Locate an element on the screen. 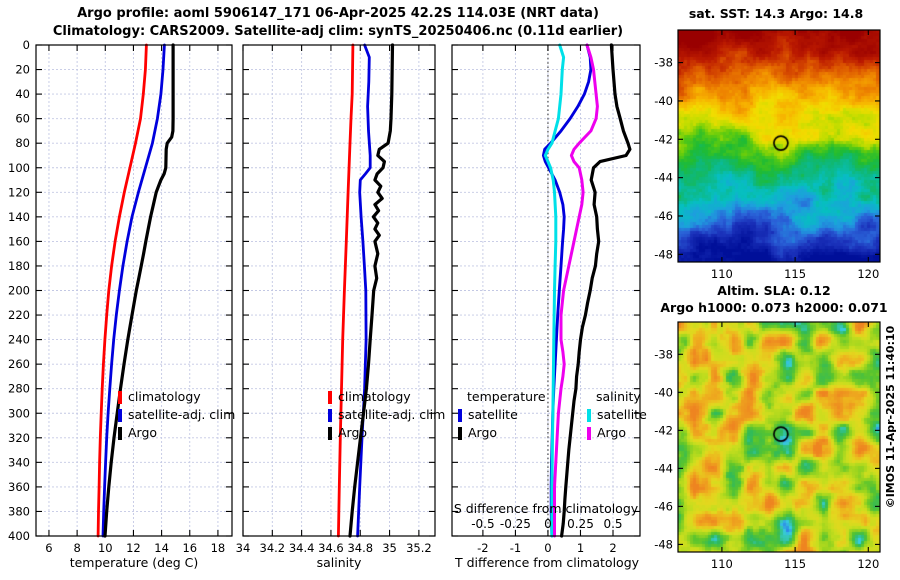 This screenshot has width=900, height=580. legend-item-argo-t: Argo is located at coordinates (502, 433).